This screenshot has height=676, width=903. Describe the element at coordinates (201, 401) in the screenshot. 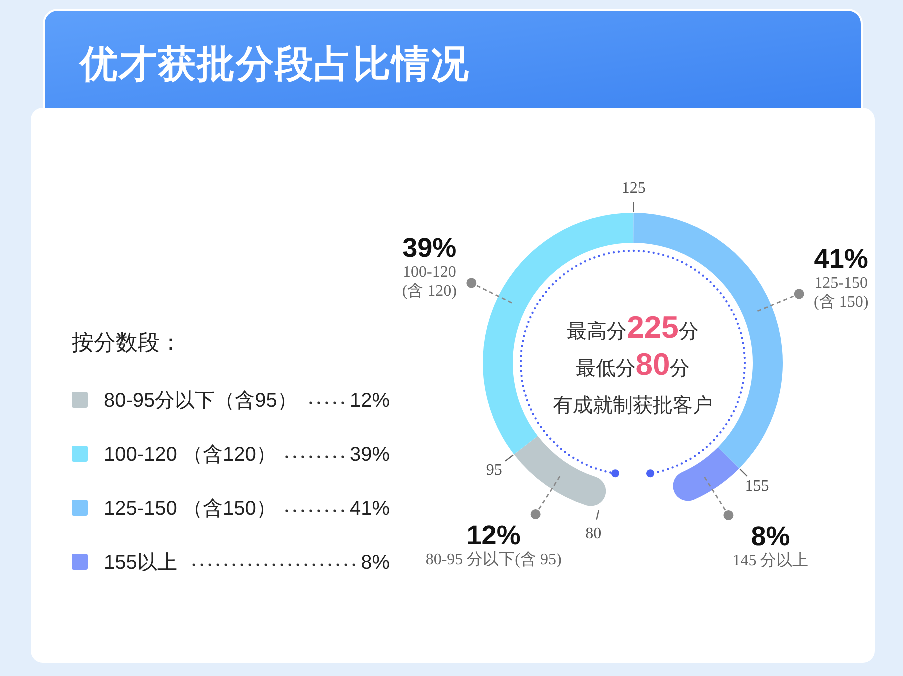

I see `legend-label: 80-95分以下（含95）` at that location.